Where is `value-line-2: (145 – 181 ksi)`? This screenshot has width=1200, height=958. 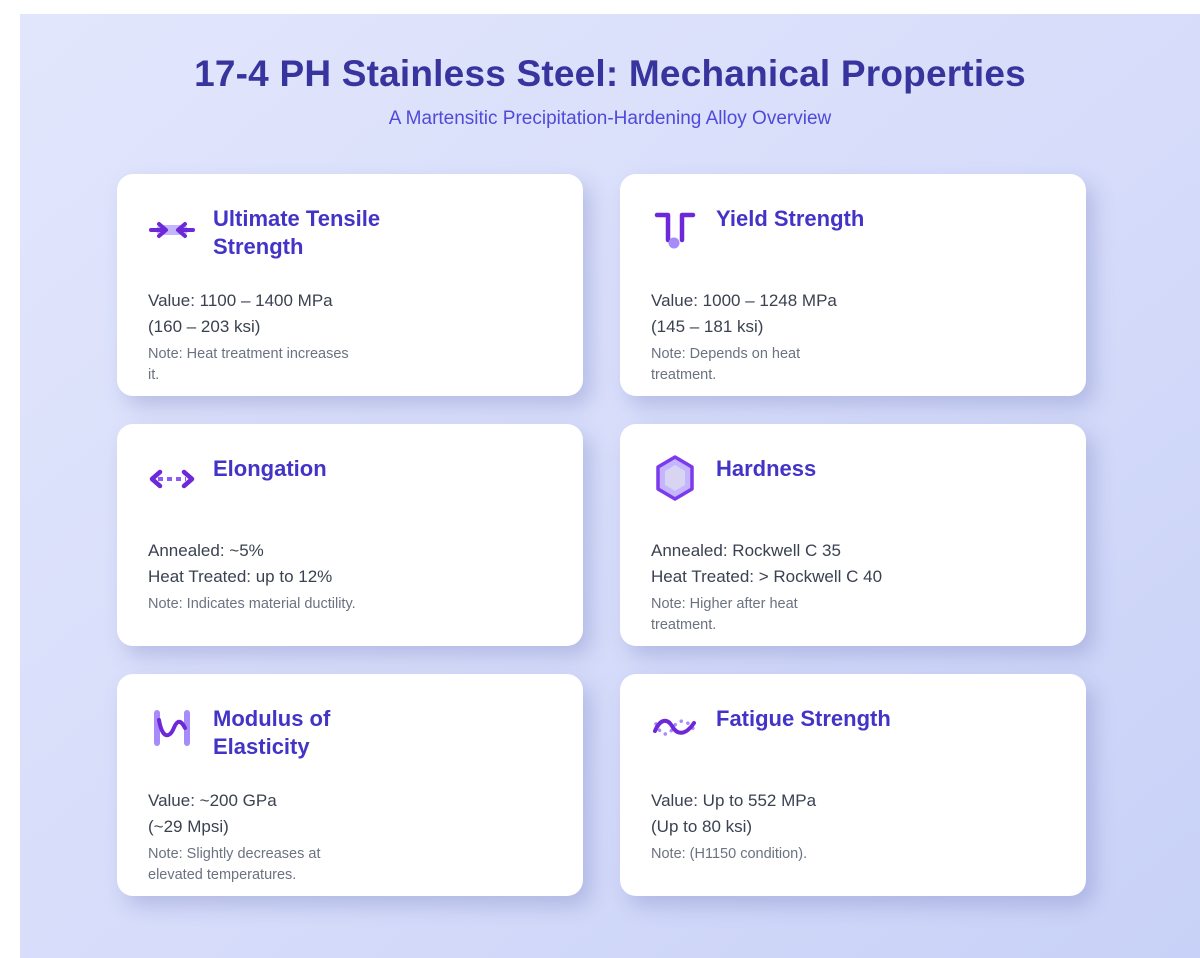 value-line-2: (145 – 181 ksi) is located at coordinates (707, 326).